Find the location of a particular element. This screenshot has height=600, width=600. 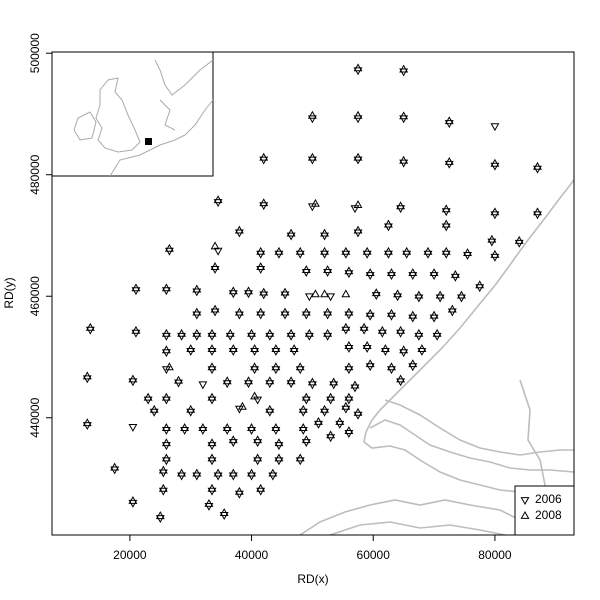

estuary-south is located at coordinates (410, 517).